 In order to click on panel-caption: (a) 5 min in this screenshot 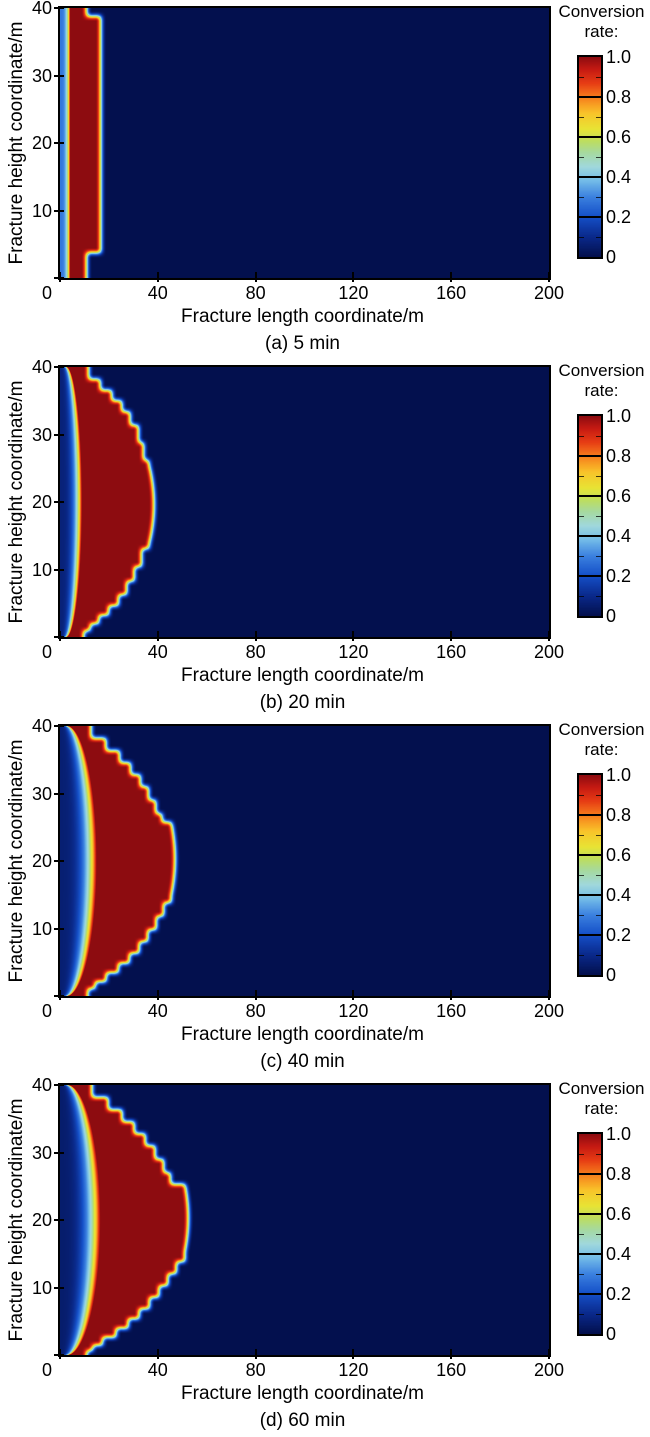, I will do `click(302, 343)`.